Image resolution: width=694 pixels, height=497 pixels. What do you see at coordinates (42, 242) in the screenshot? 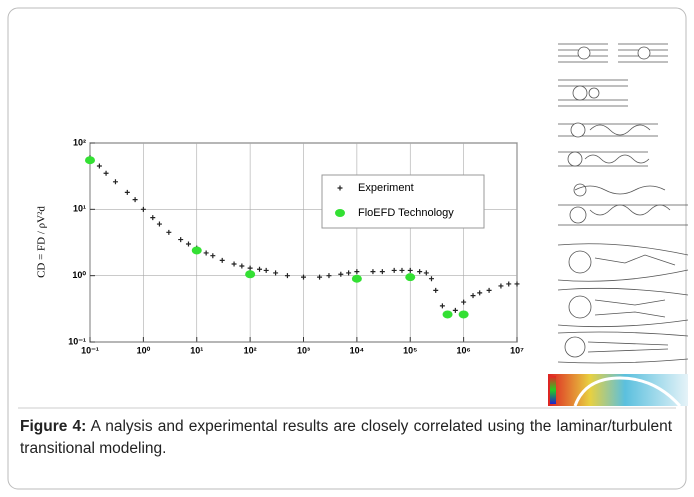
I see `y-axis-label: CD = FD / ρV²d` at bounding box center [42, 242].